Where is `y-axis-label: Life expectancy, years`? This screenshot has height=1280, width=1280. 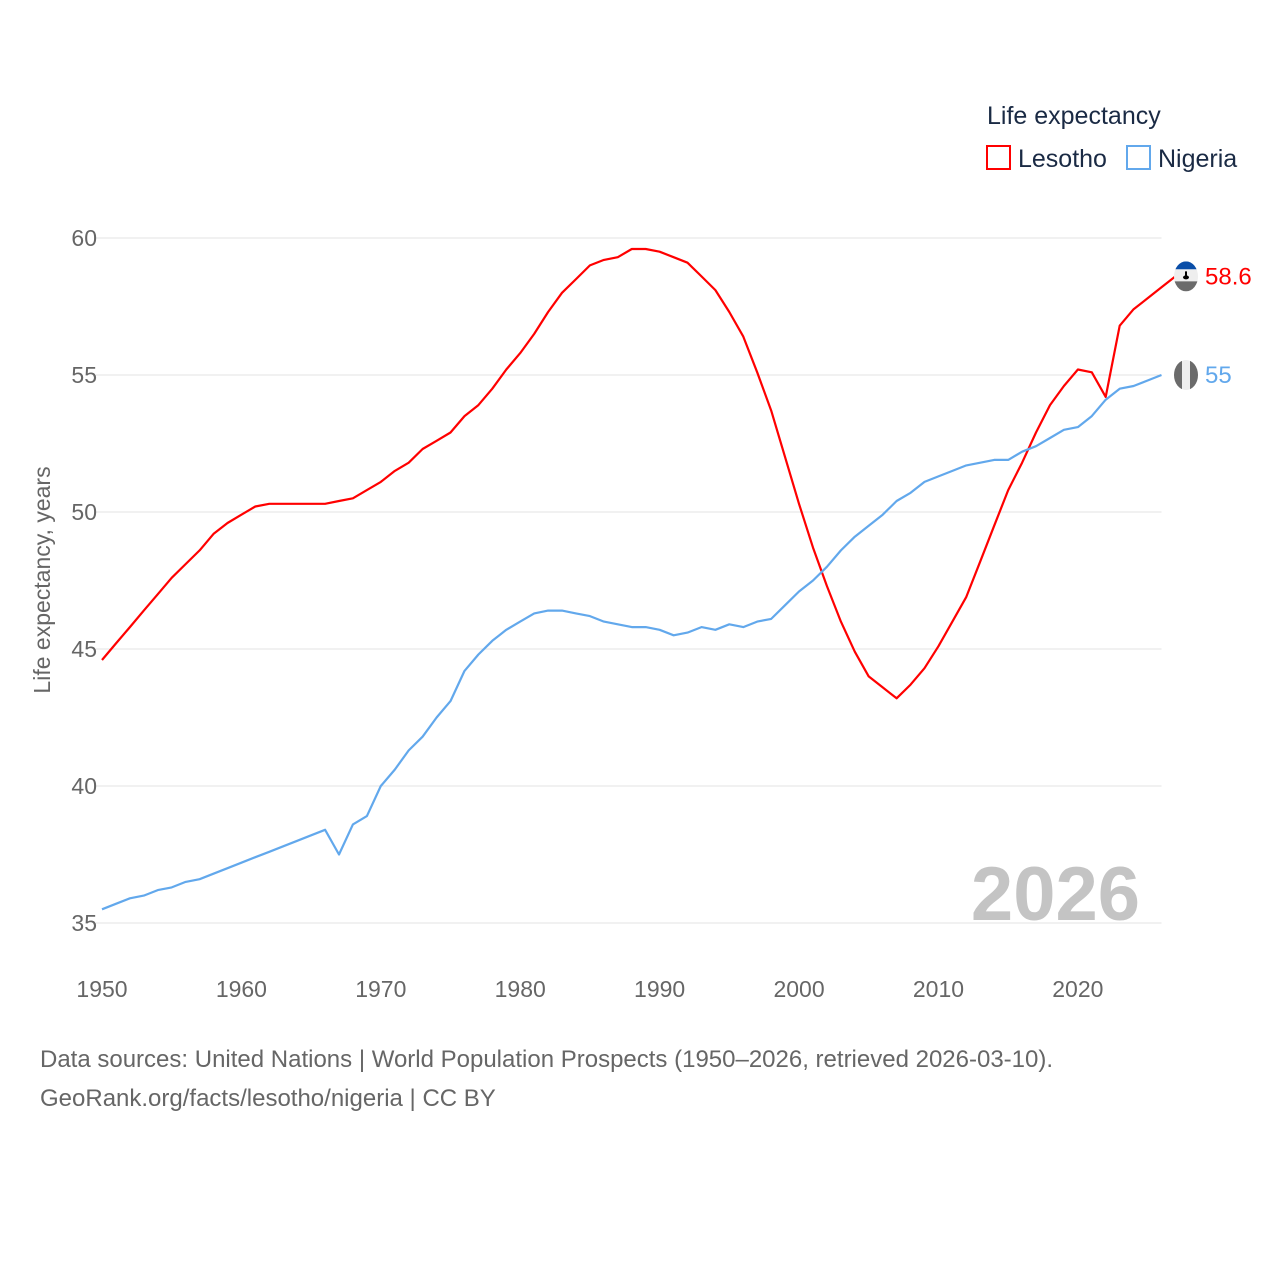 y-axis-label: Life expectancy, years is located at coordinates (42, 579).